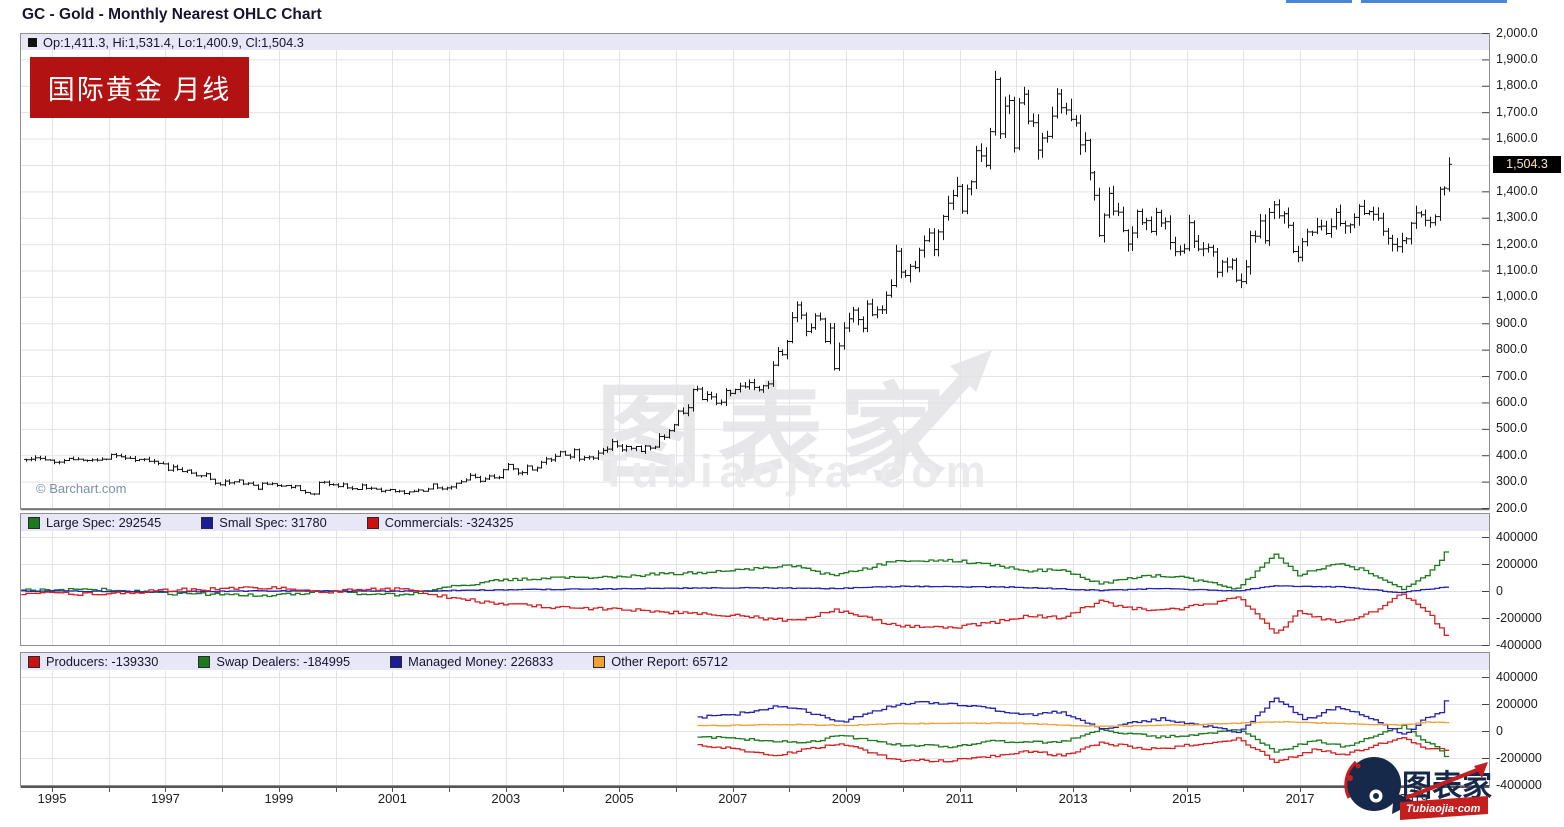 The width and height of the screenshot is (1564, 827). I want to click on legend-item-producers: Producers: -139330, so click(93, 661).